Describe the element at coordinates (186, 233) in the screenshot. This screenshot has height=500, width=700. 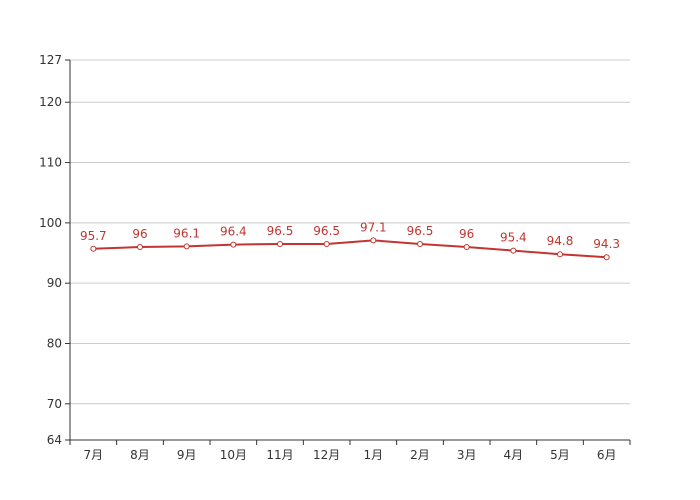
I see `data-label: 96.1` at that location.